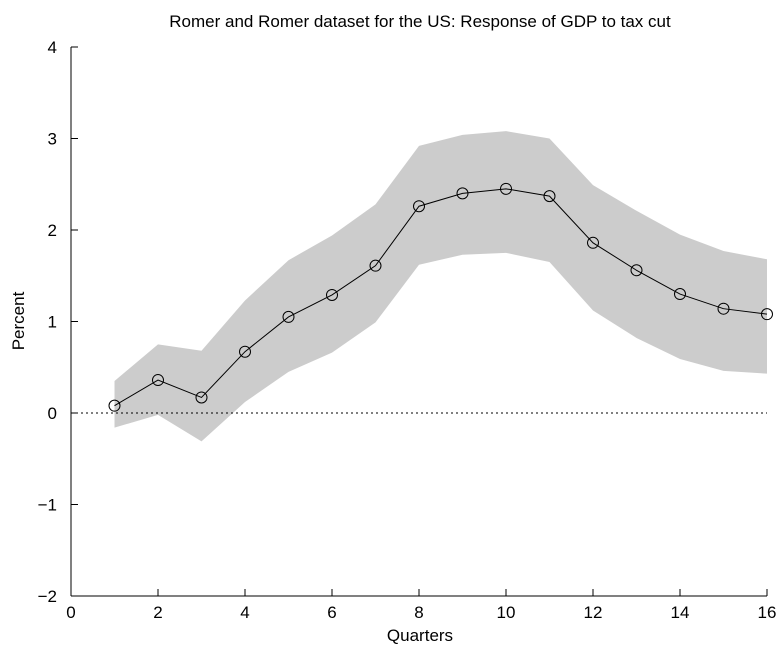 This screenshot has height=651, width=781. I want to click on x-tick-label: 12, so click(593, 612).